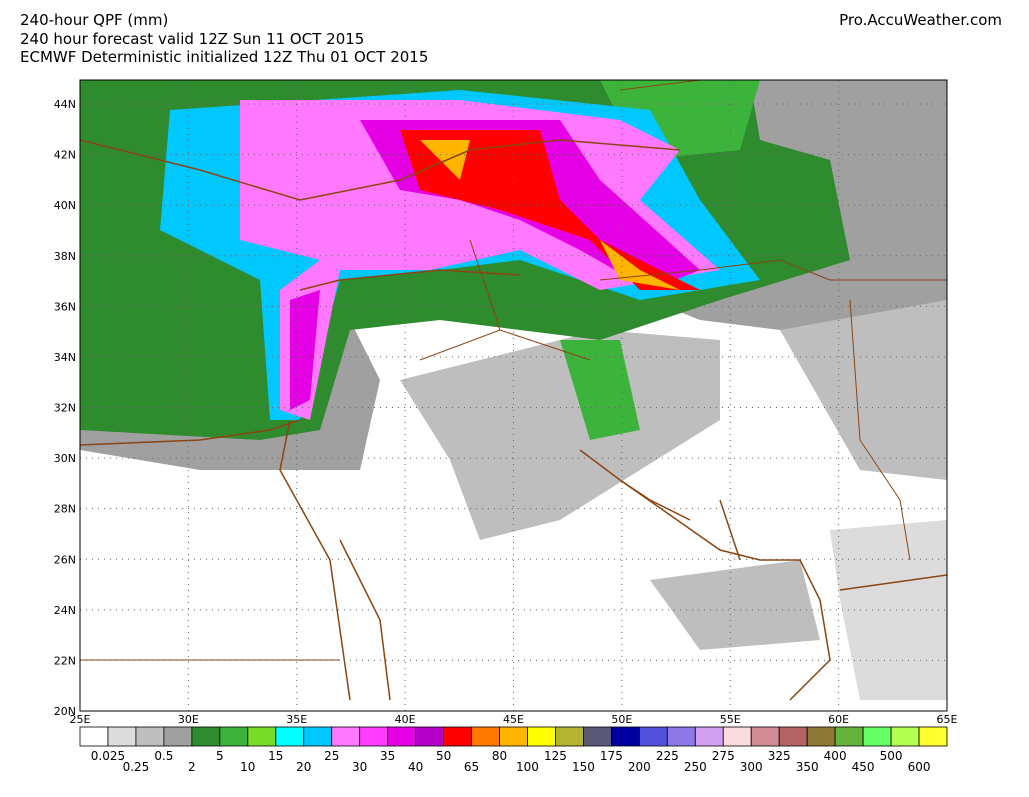 The height and width of the screenshot is (797, 1029). I want to click on lon-label: 35E, so click(296, 719).